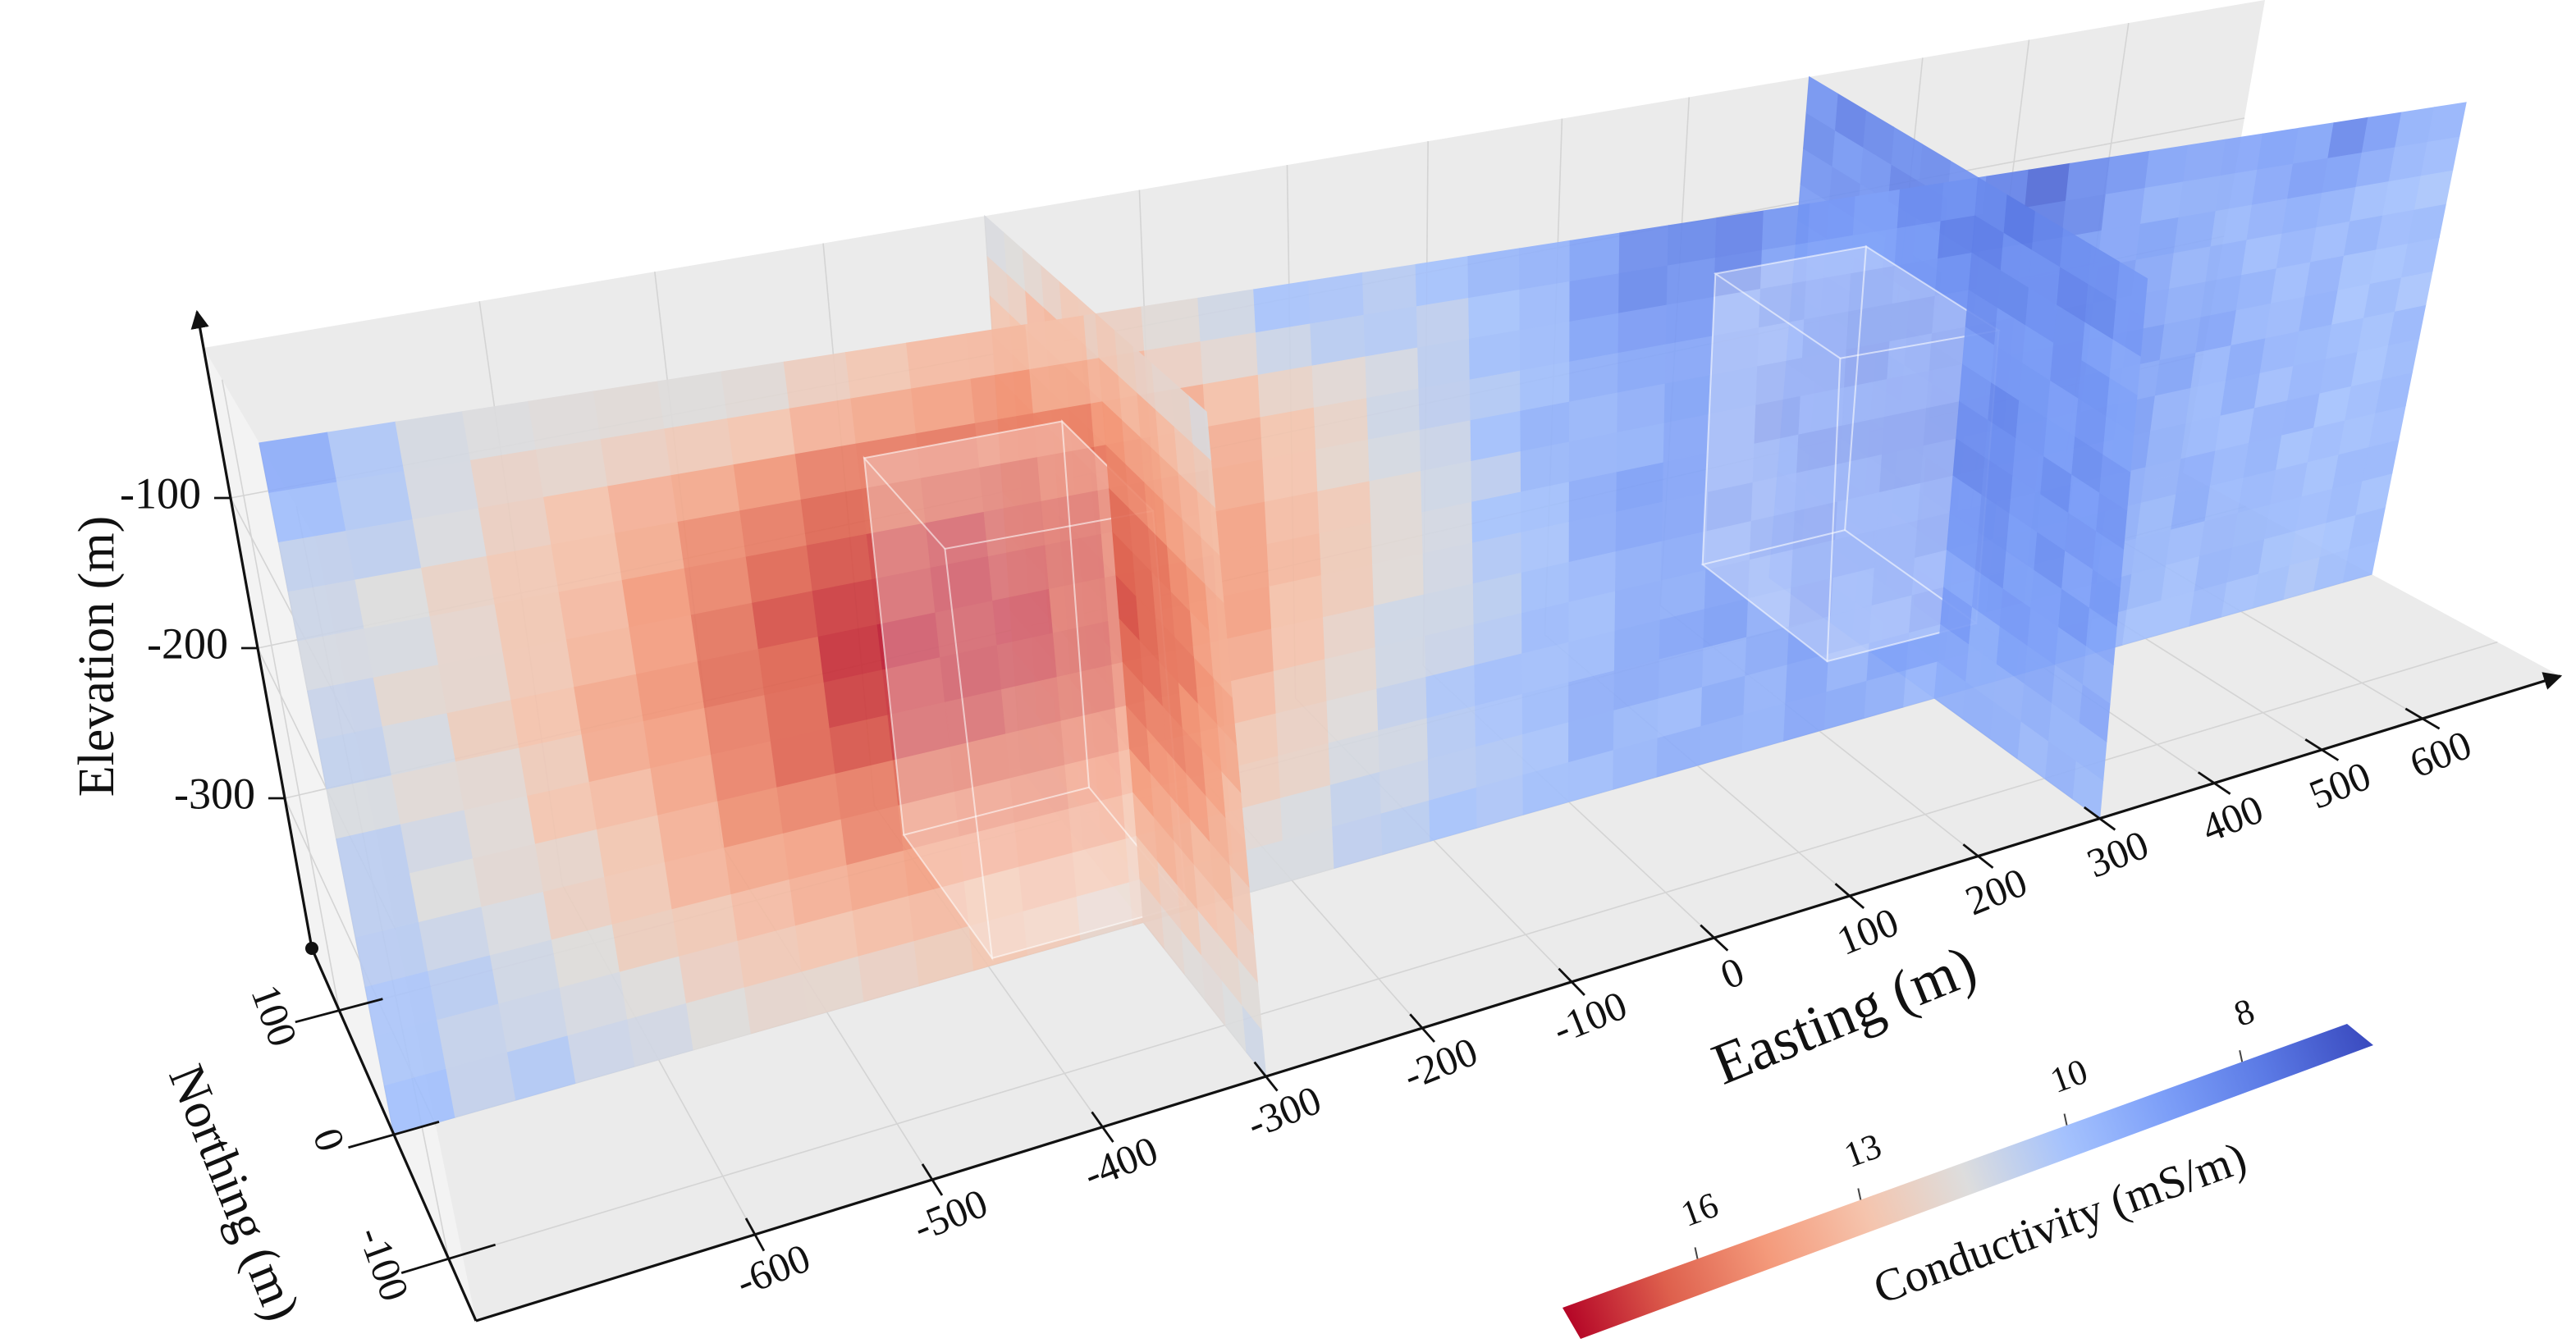 The height and width of the screenshot is (1343, 2576). I want to click on colorbar, so click(1968, 1181).